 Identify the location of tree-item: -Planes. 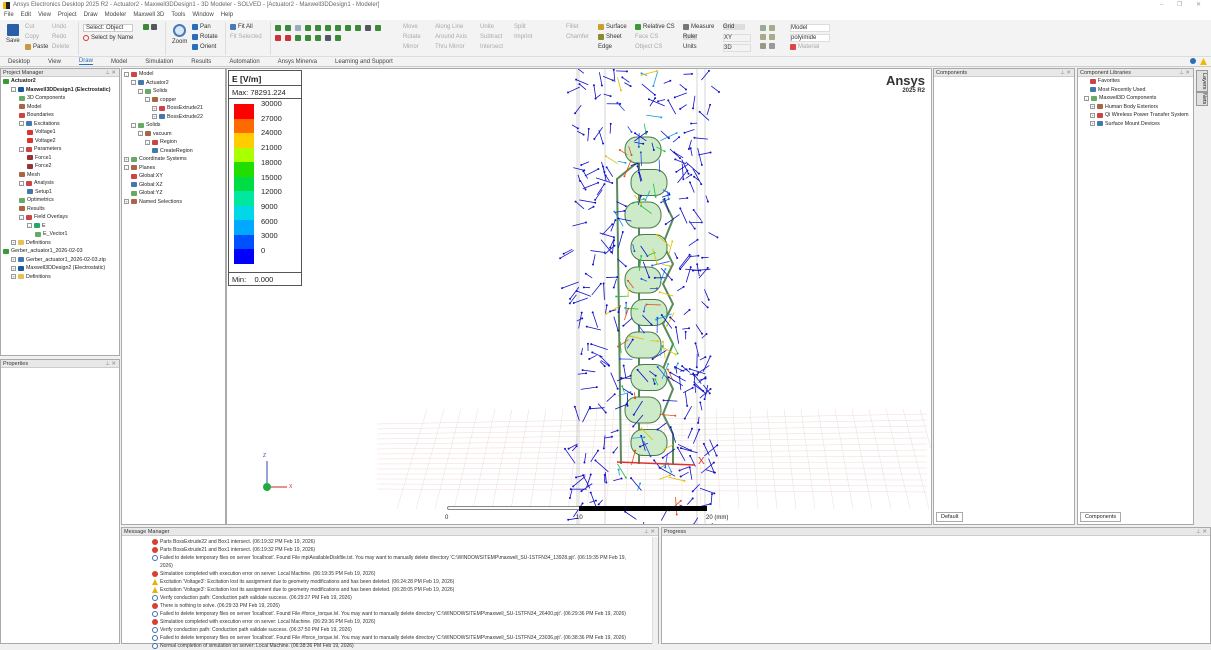
(173, 168).